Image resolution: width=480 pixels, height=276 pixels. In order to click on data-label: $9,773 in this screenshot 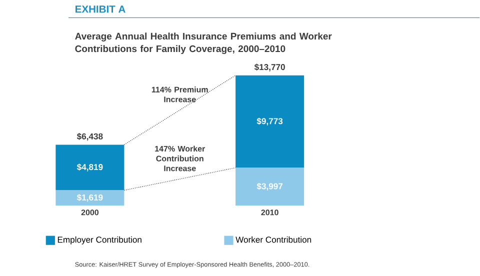, I will do `click(269, 122)`.